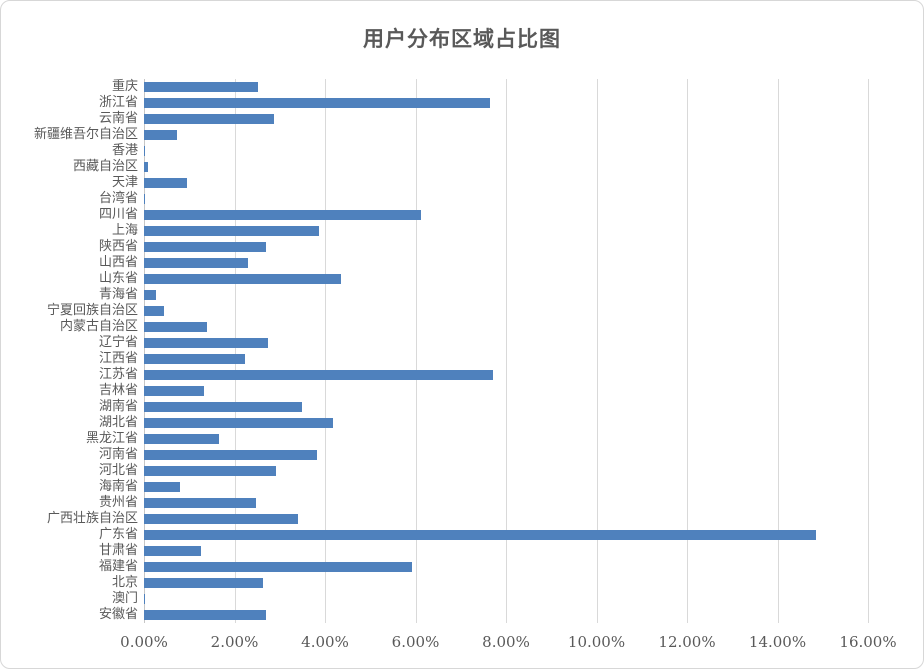  Describe the element at coordinates (118, 406) in the screenshot. I see `category-label: 湖南省` at that location.